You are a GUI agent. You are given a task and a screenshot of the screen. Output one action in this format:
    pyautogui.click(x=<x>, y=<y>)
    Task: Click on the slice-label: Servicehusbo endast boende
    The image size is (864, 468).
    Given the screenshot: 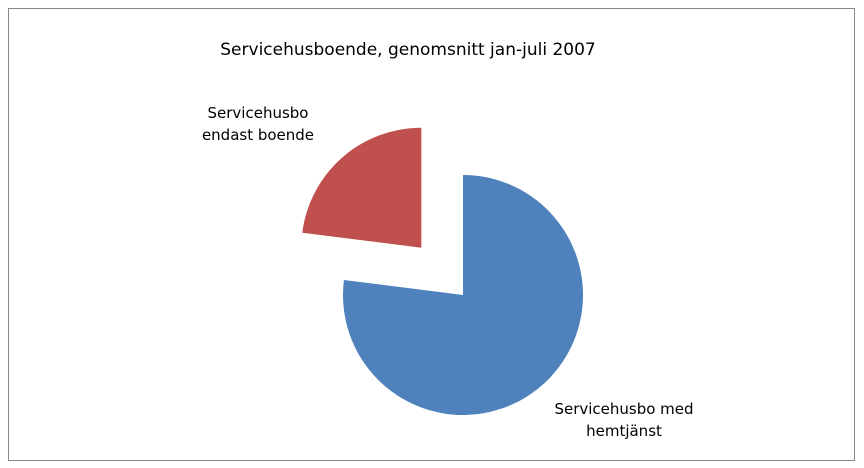 What is the action you would take?
    pyautogui.click(x=258, y=124)
    